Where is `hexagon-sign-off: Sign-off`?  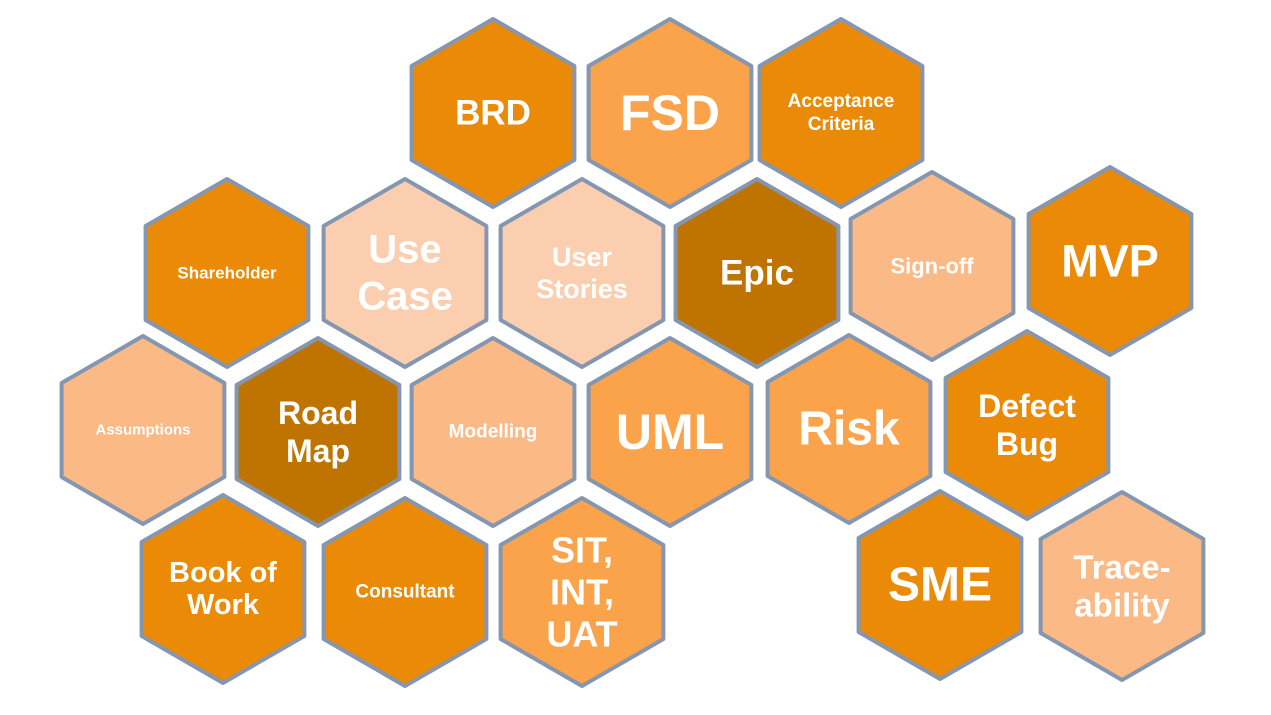
hexagon-sign-off: Sign-off is located at coordinates (932, 266).